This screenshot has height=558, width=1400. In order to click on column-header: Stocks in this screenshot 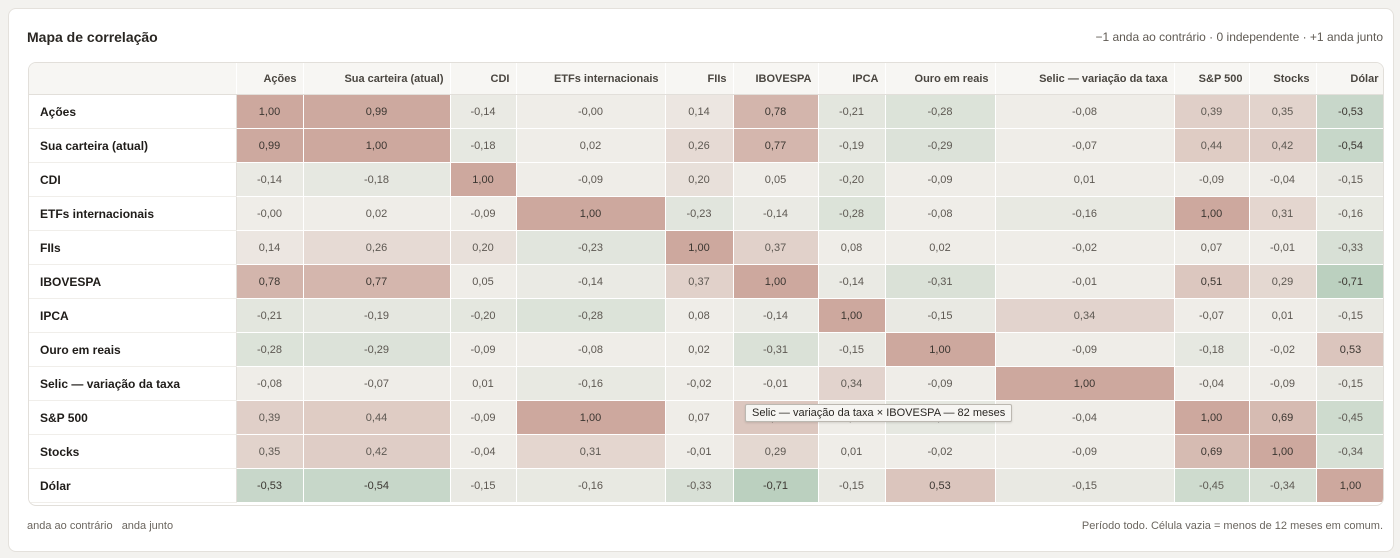, I will do `click(1283, 79)`.